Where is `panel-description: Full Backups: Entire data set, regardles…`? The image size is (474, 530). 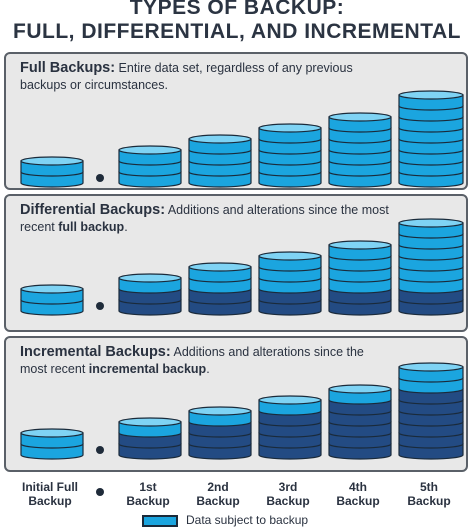 panel-description: Full Backups: Entire data set, regardles… is located at coordinates (205, 77).